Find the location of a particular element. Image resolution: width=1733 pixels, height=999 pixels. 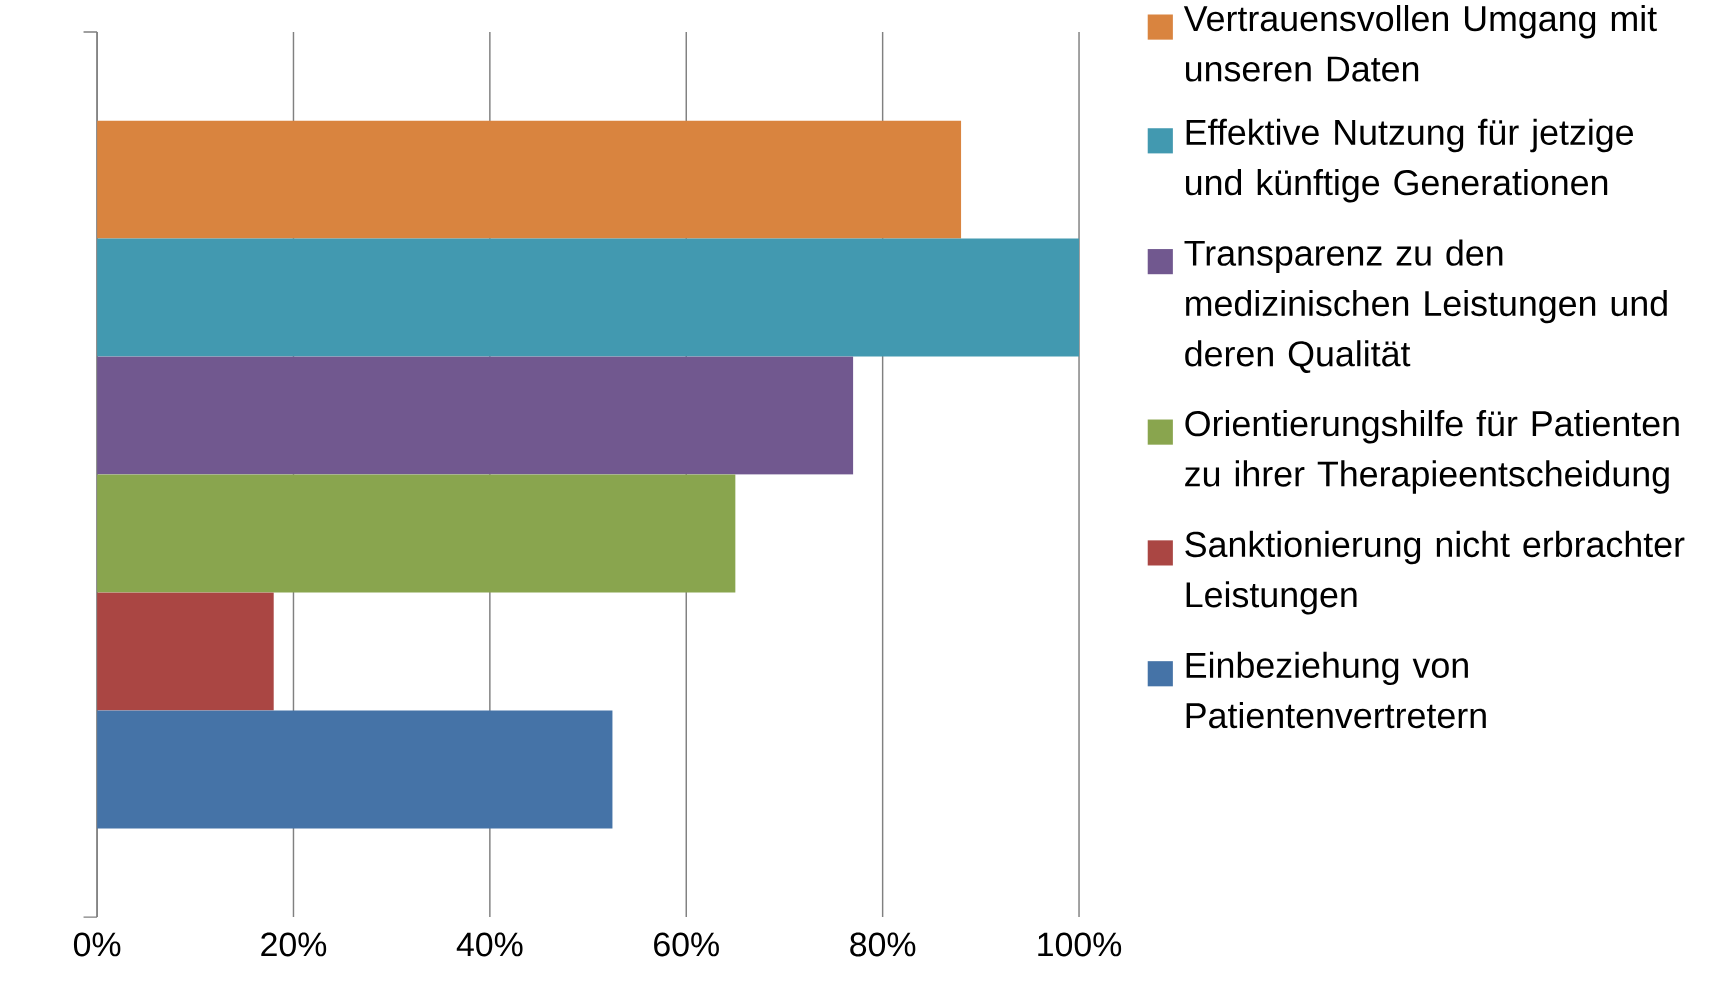

legend-label: Transparenz zu den medizinischen Leistungen und deren Qualität is located at coordinates (1425, 306).